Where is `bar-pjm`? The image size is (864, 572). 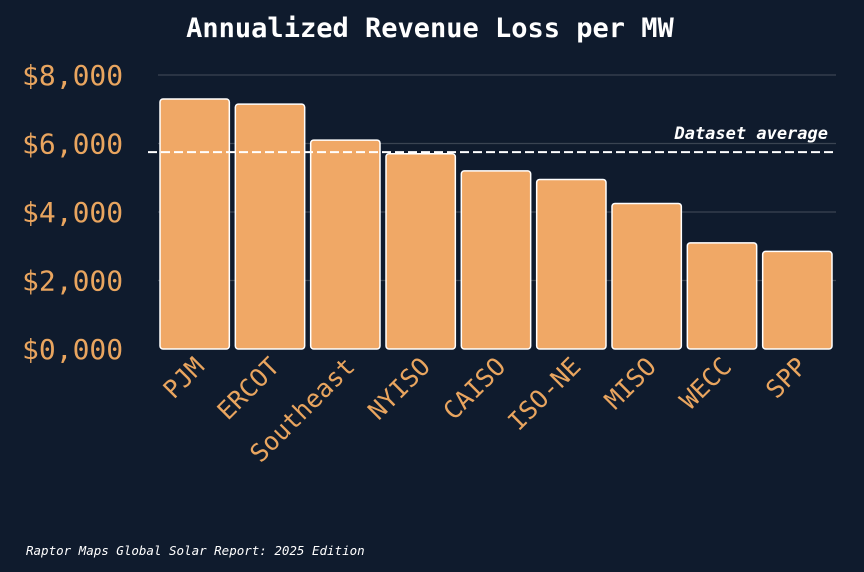 bar-pjm is located at coordinates (195, 224).